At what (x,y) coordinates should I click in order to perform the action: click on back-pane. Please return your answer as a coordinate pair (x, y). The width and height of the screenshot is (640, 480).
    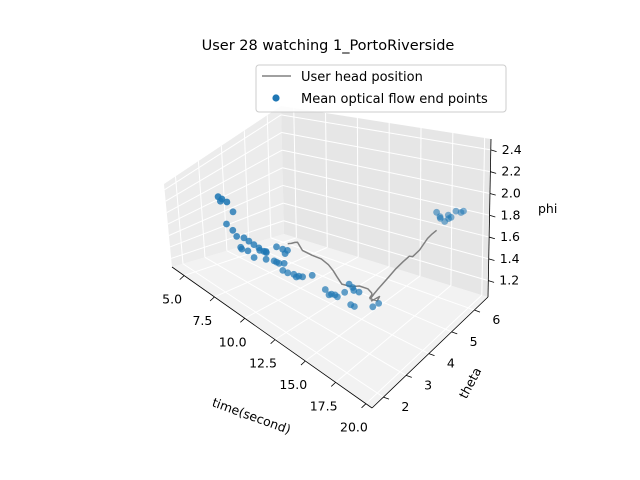
    Looking at the image, I should click on (386, 201).